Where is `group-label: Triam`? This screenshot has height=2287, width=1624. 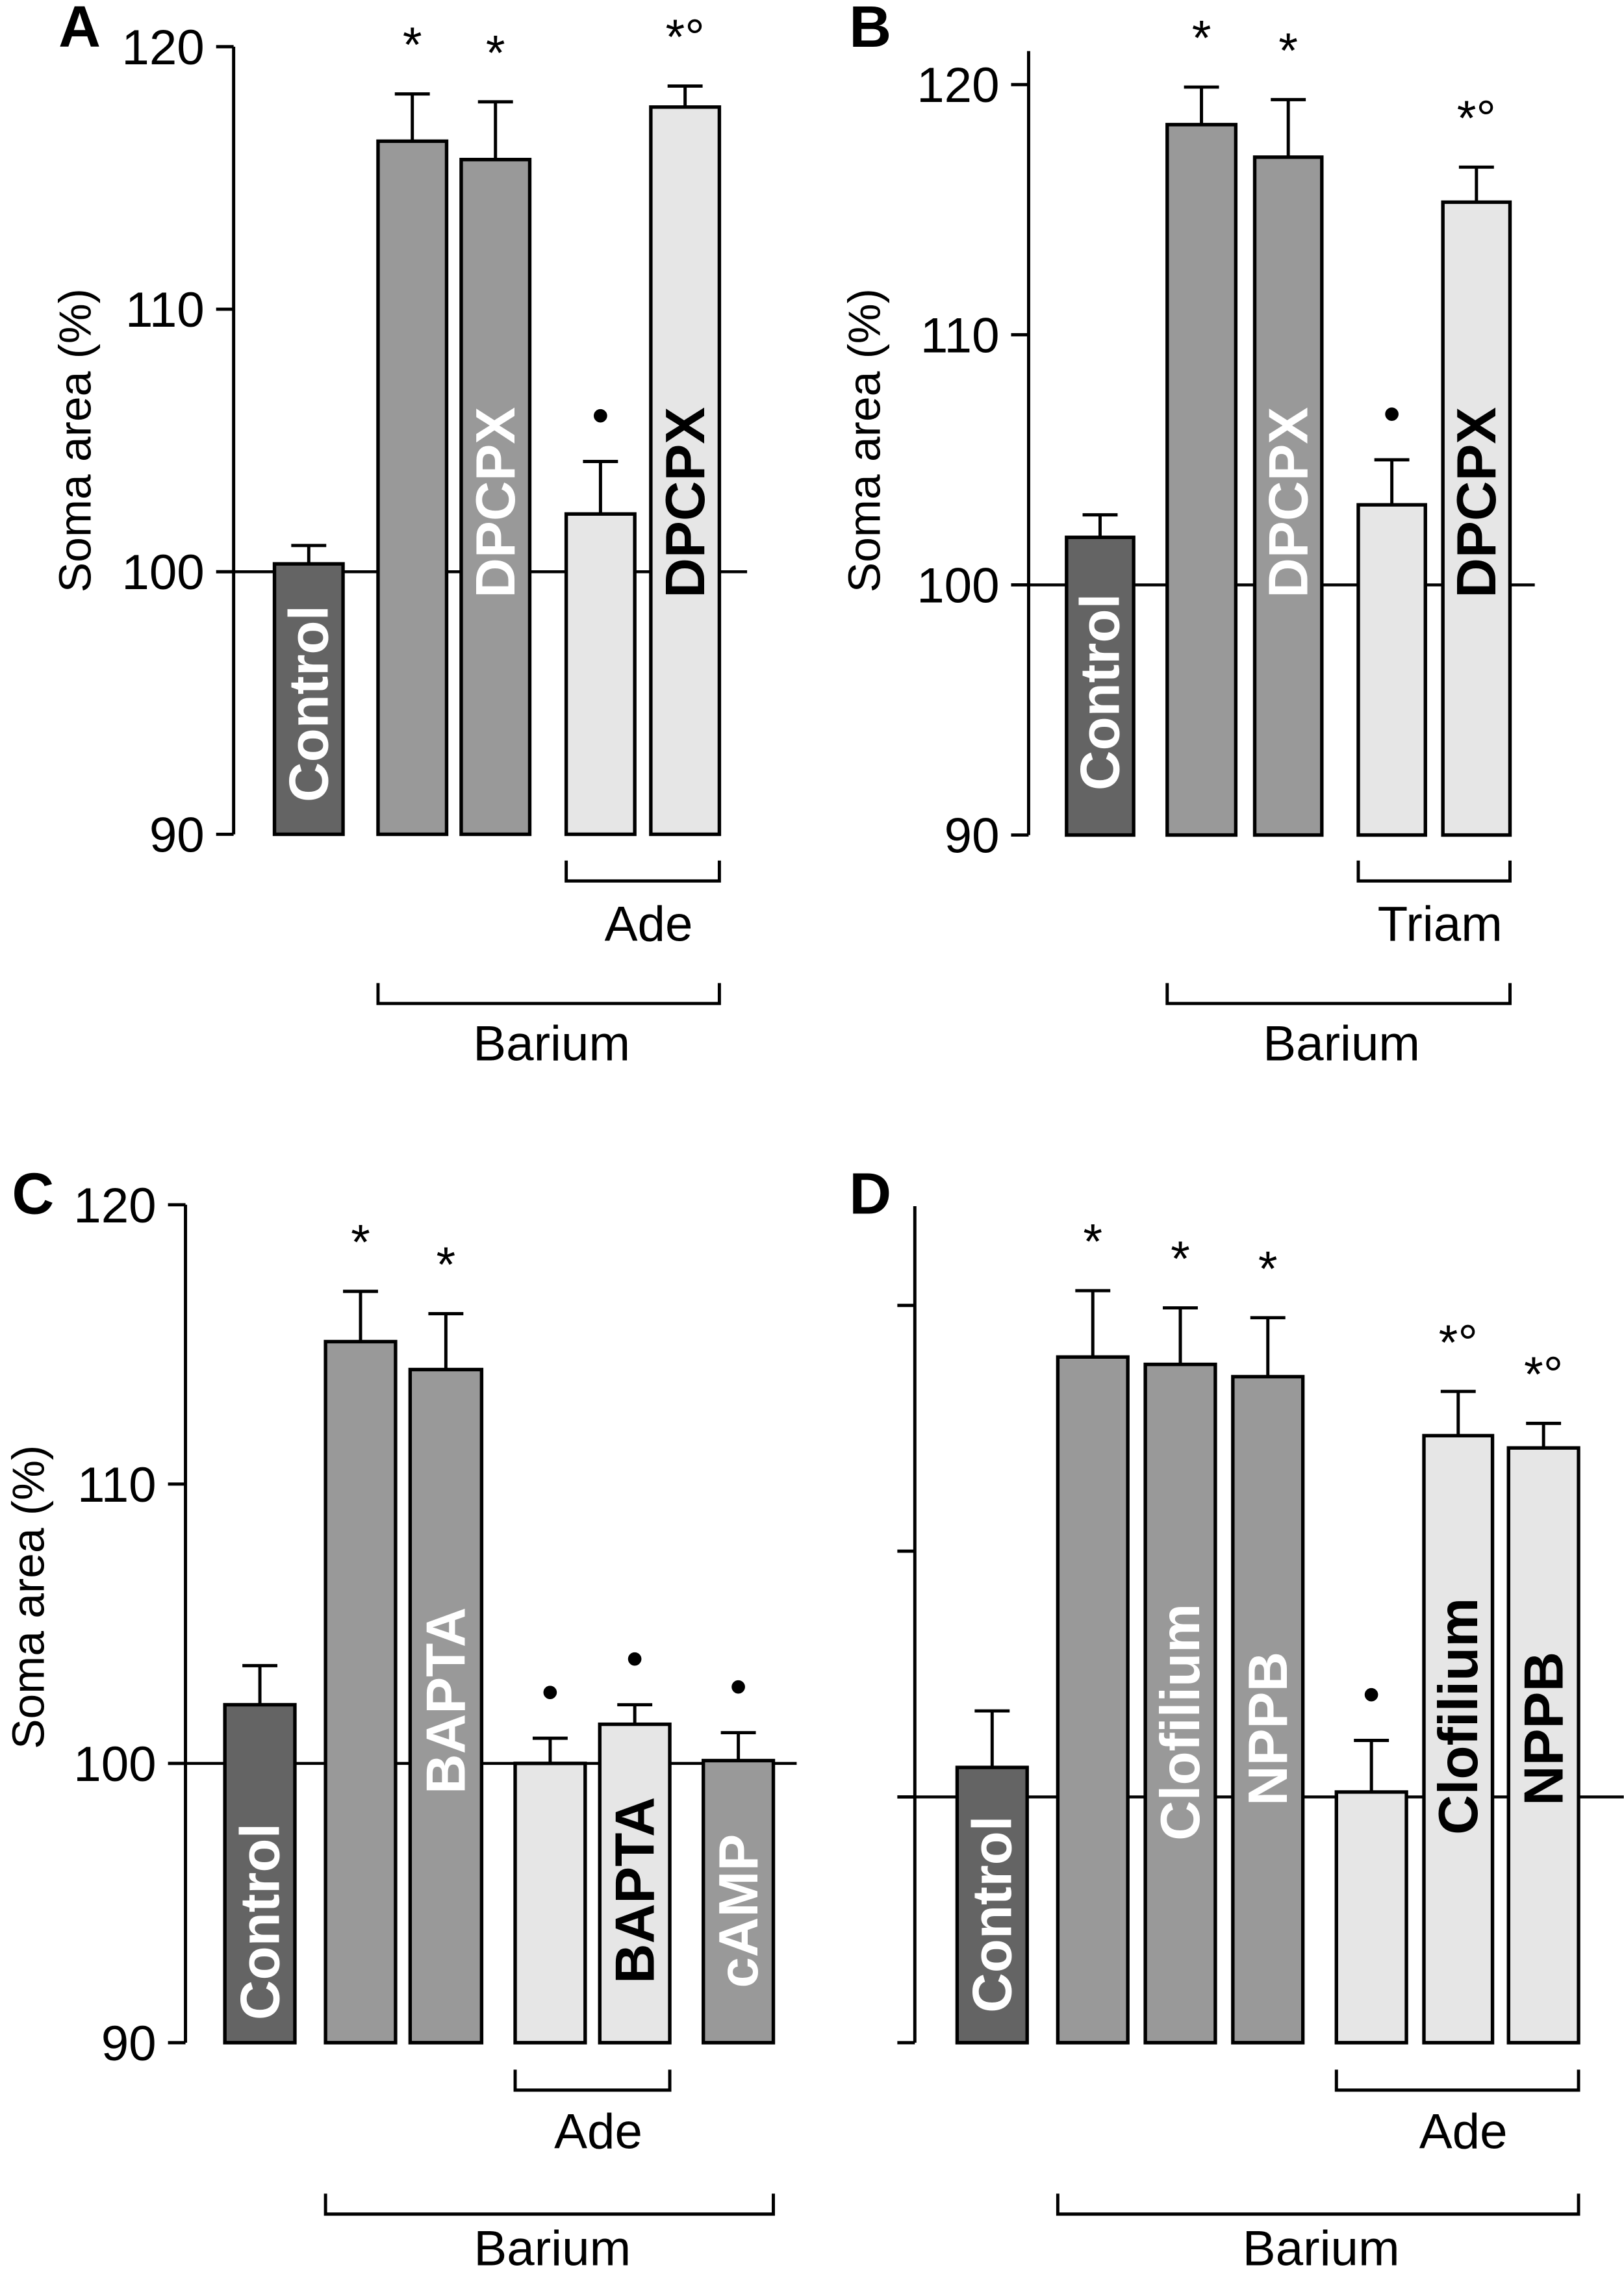
group-label: Triam is located at coordinates (1440, 924).